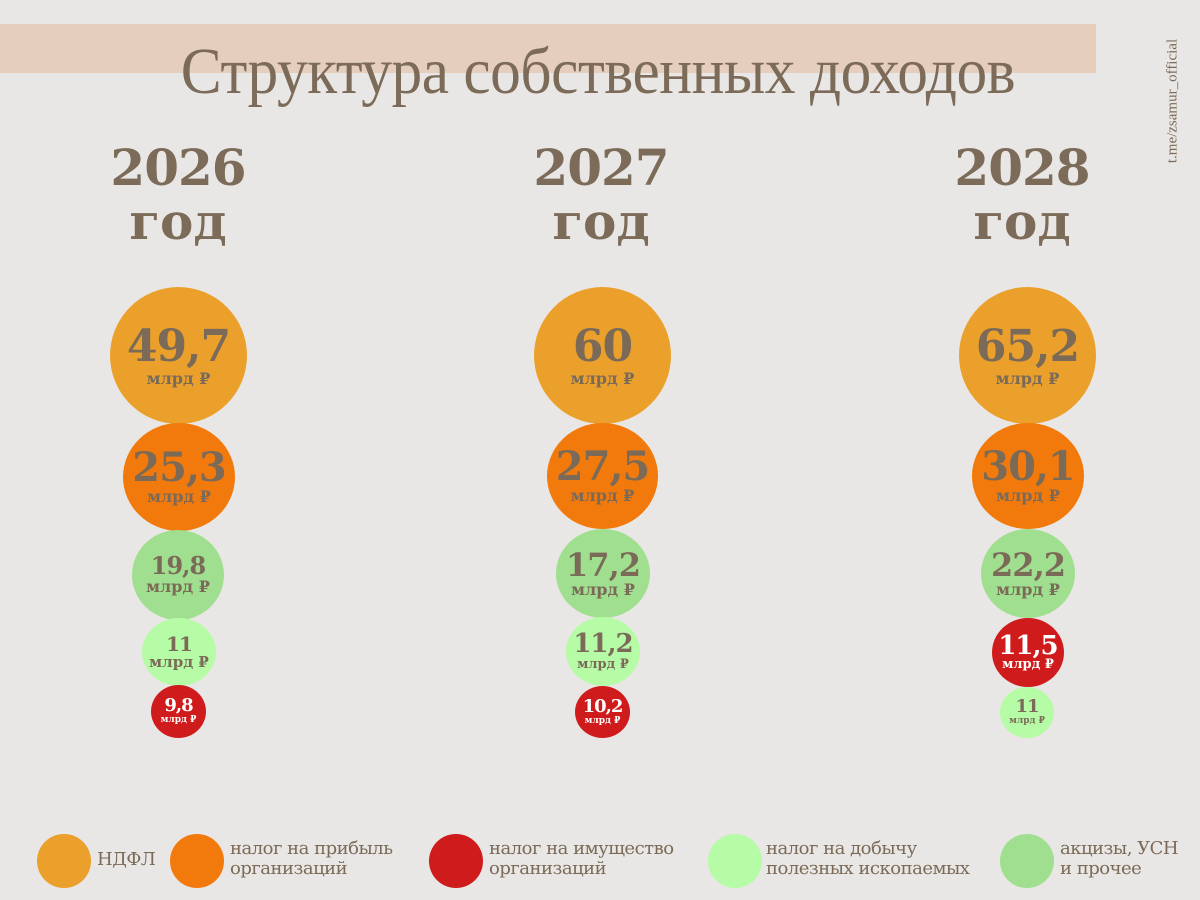 Image resolution: width=1200 pixels, height=900 pixels. I want to click on legend-label-line1: налог на добычу, so click(841, 848).